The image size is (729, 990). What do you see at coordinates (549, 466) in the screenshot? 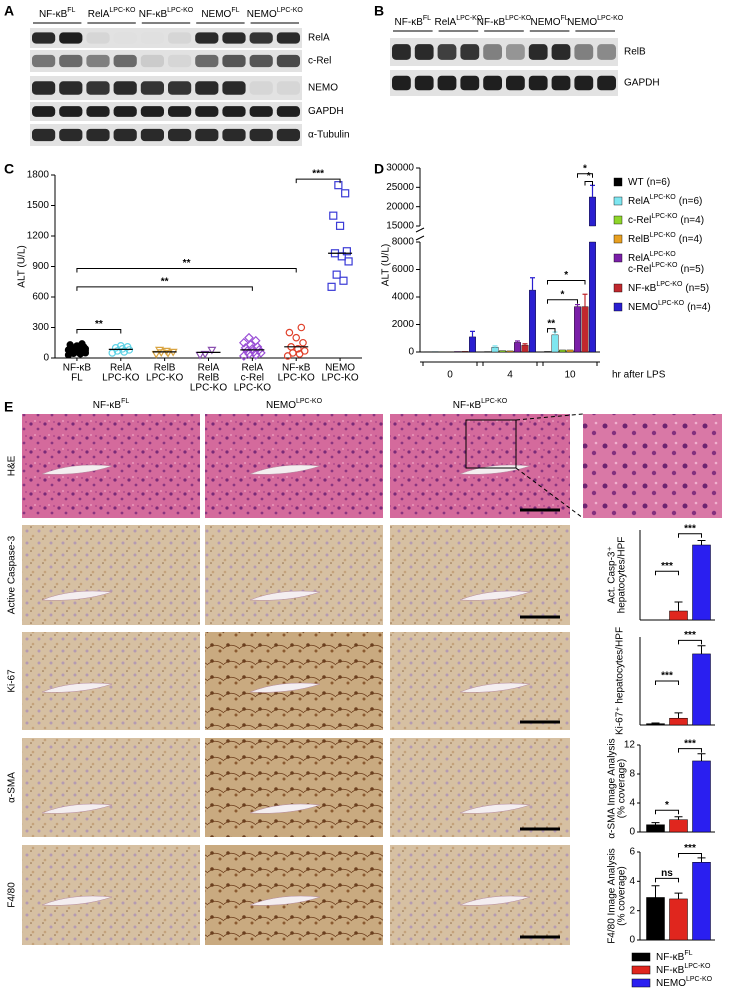
I see `zoom-lines` at bounding box center [549, 466].